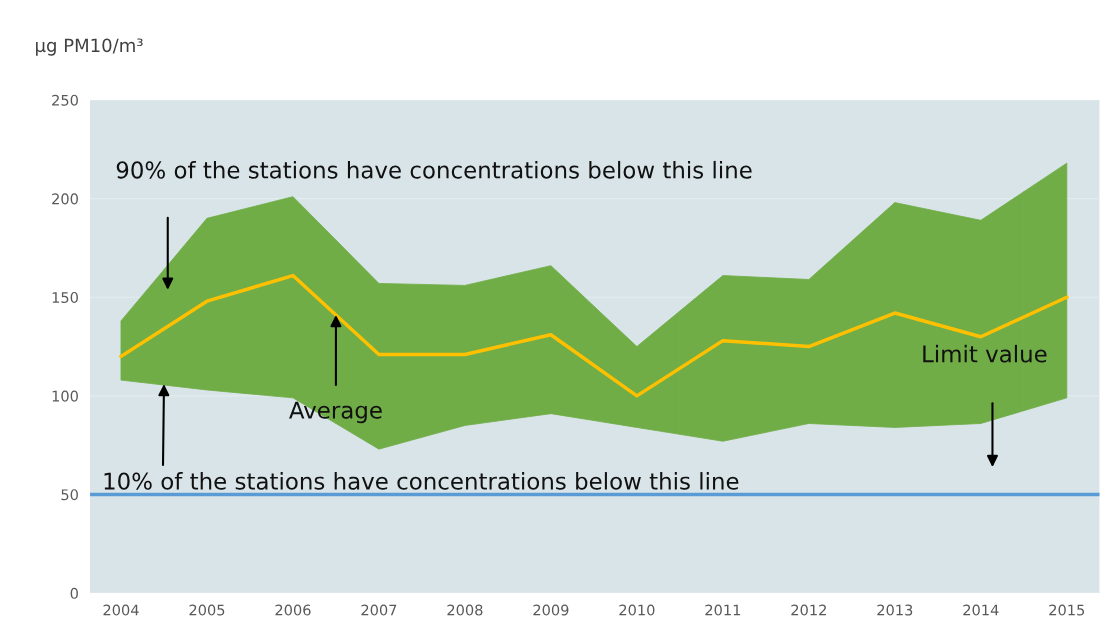 The image size is (1102, 633). Describe the element at coordinates (551, 610) in the screenshot. I see `x-tick-label: 2009` at that location.